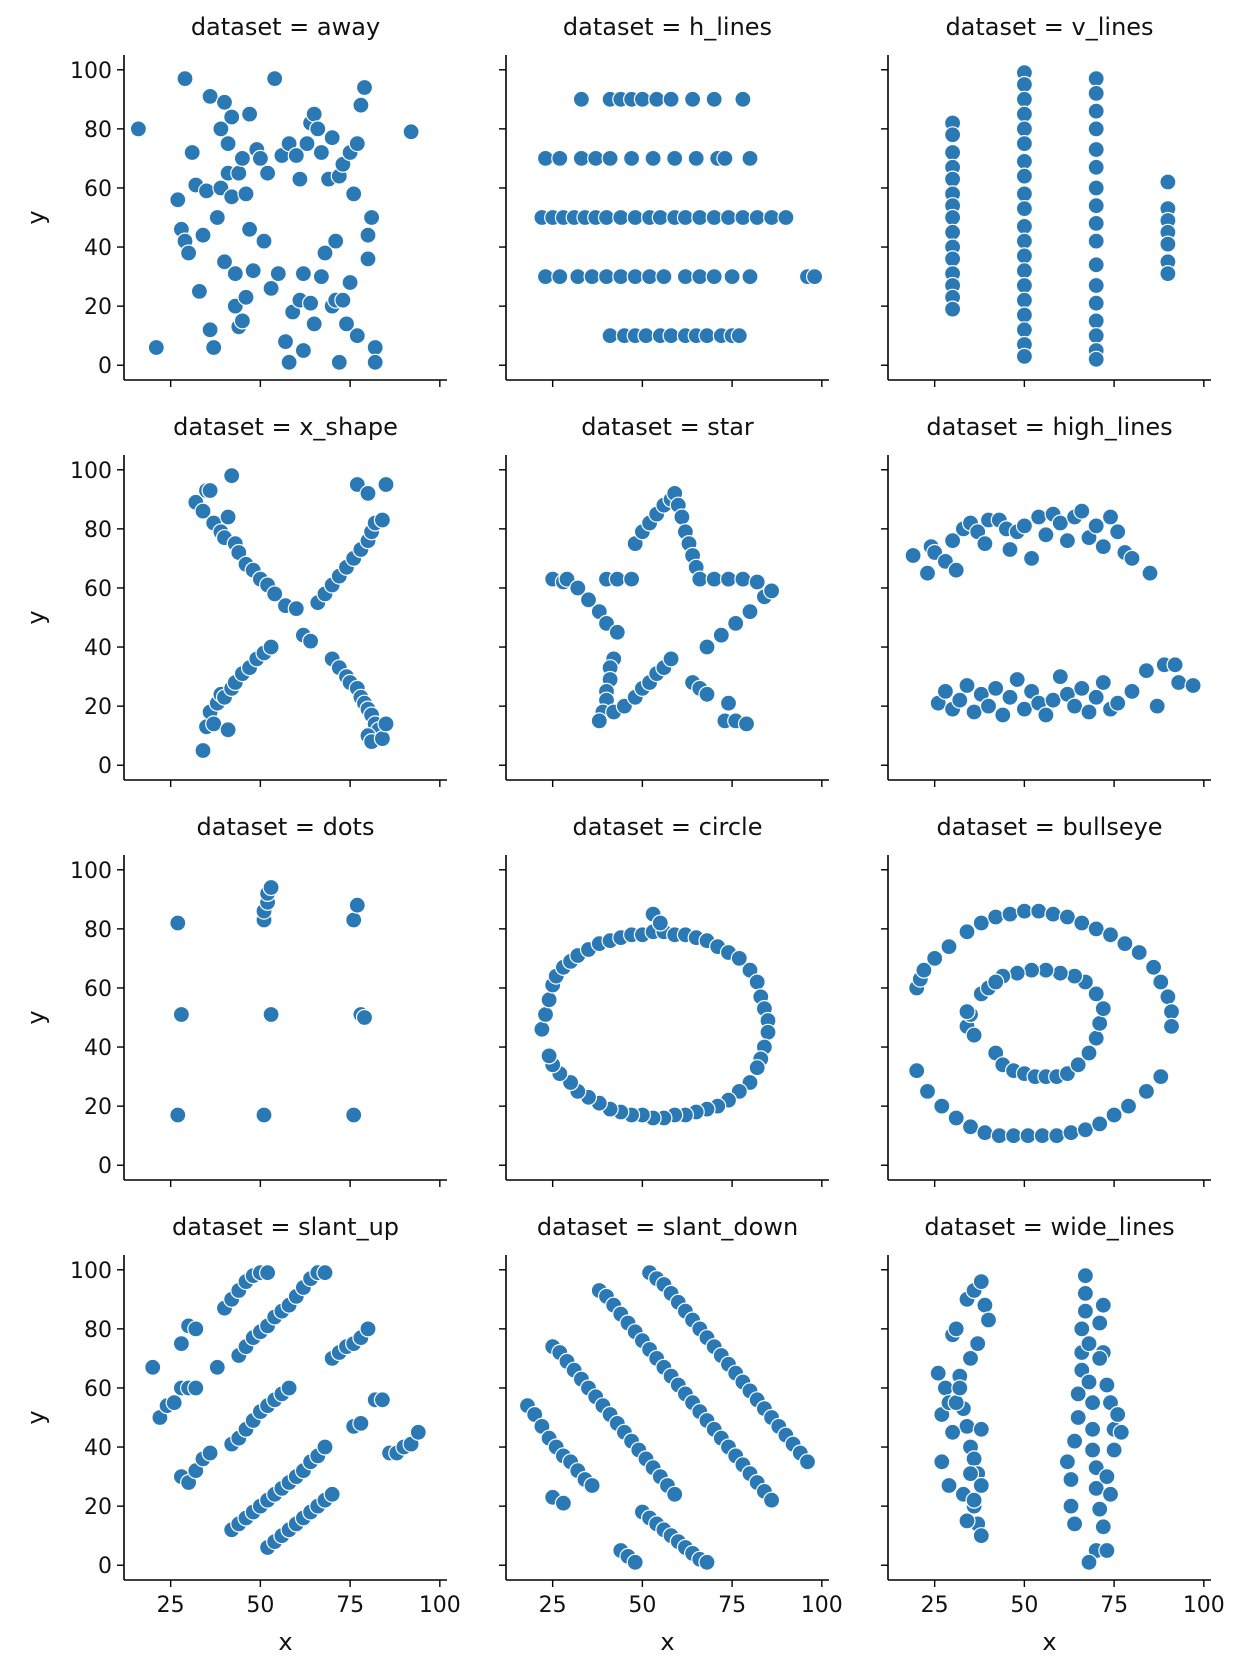 This screenshot has width=1245, height=1664. I want to click on panel-title: dataset = slant_down, so click(667, 1227).